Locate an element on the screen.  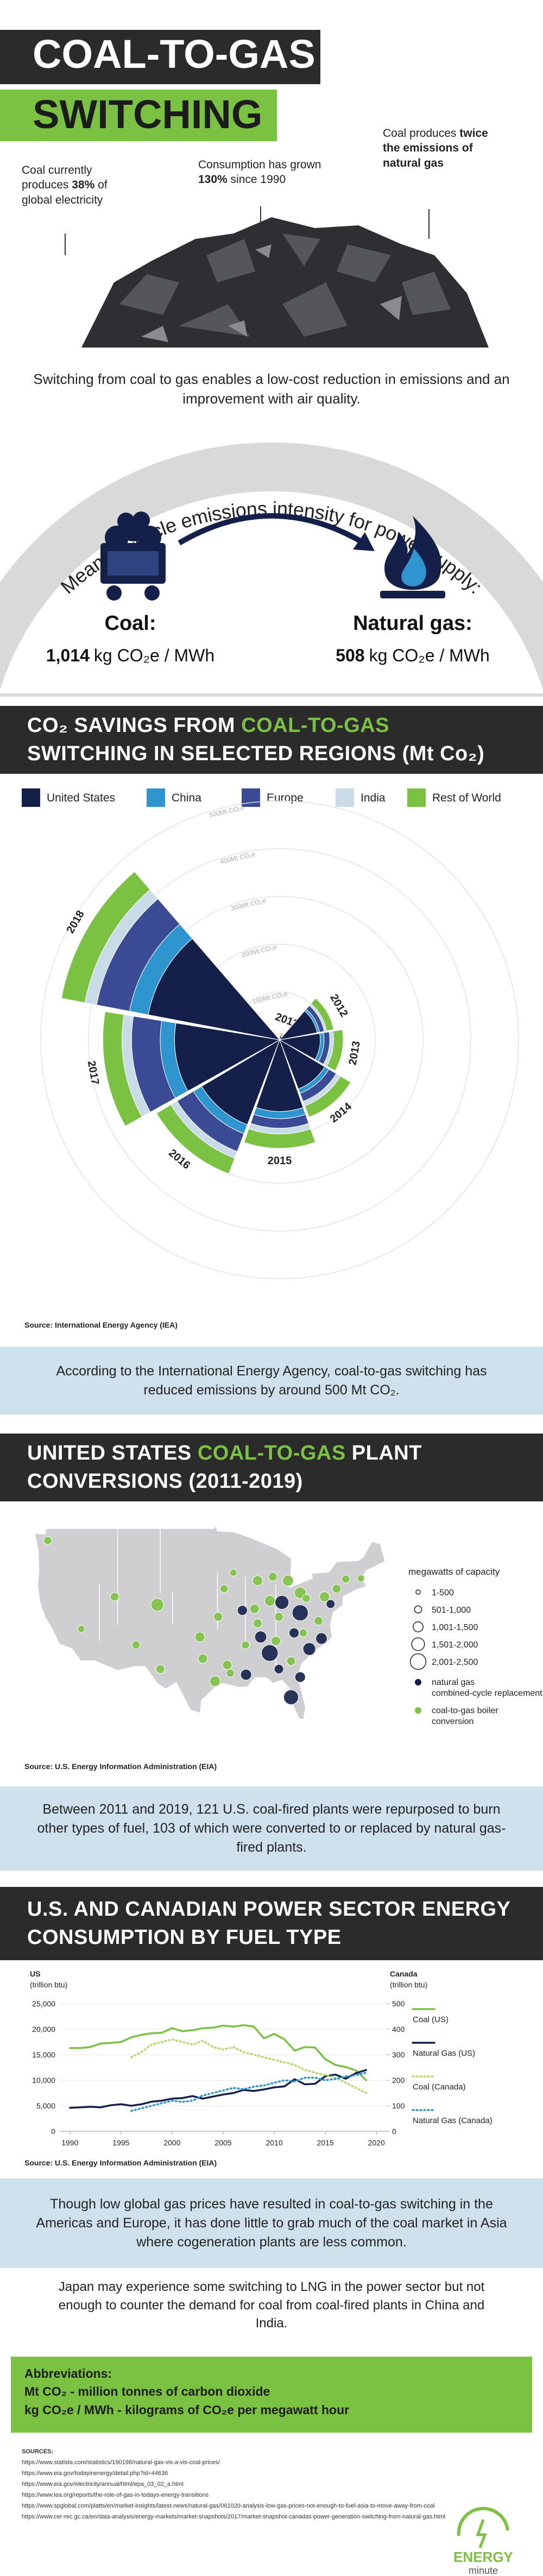
size-legend-label: 501-1,000 is located at coordinates (451, 1611).